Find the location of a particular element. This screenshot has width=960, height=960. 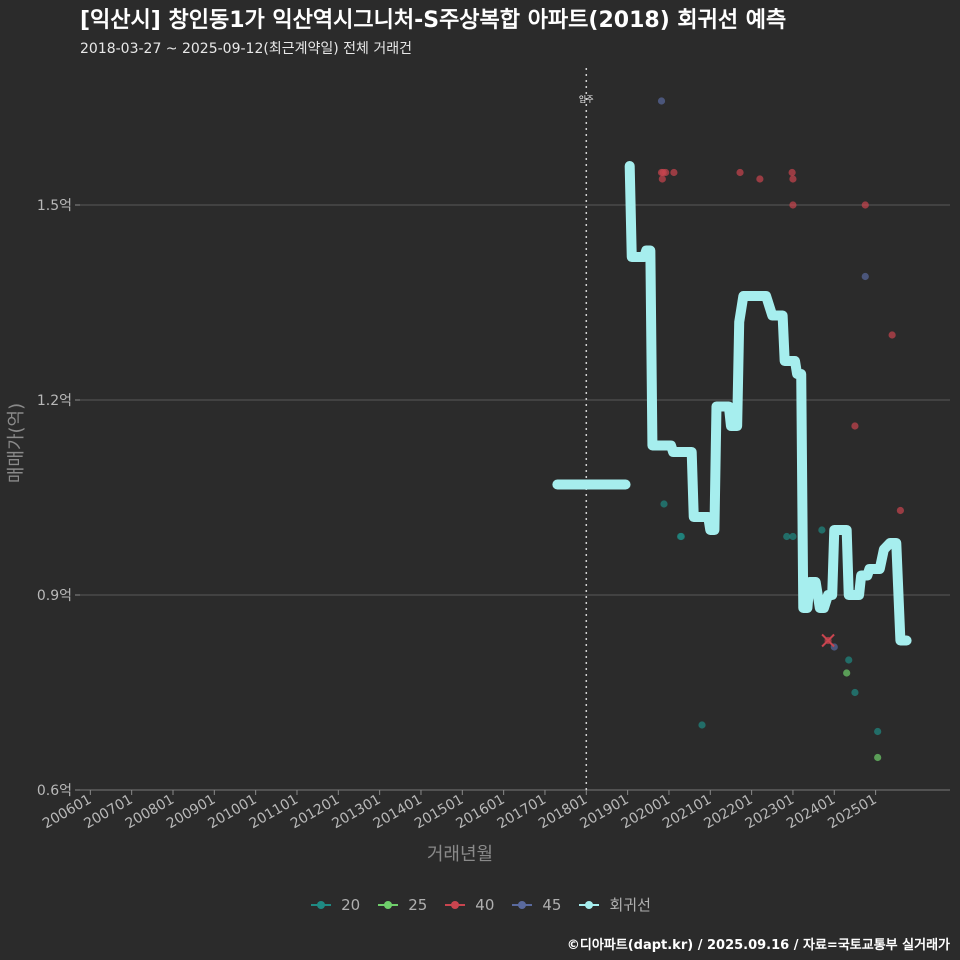

latest-deal-marker is located at coordinates (828, 640).